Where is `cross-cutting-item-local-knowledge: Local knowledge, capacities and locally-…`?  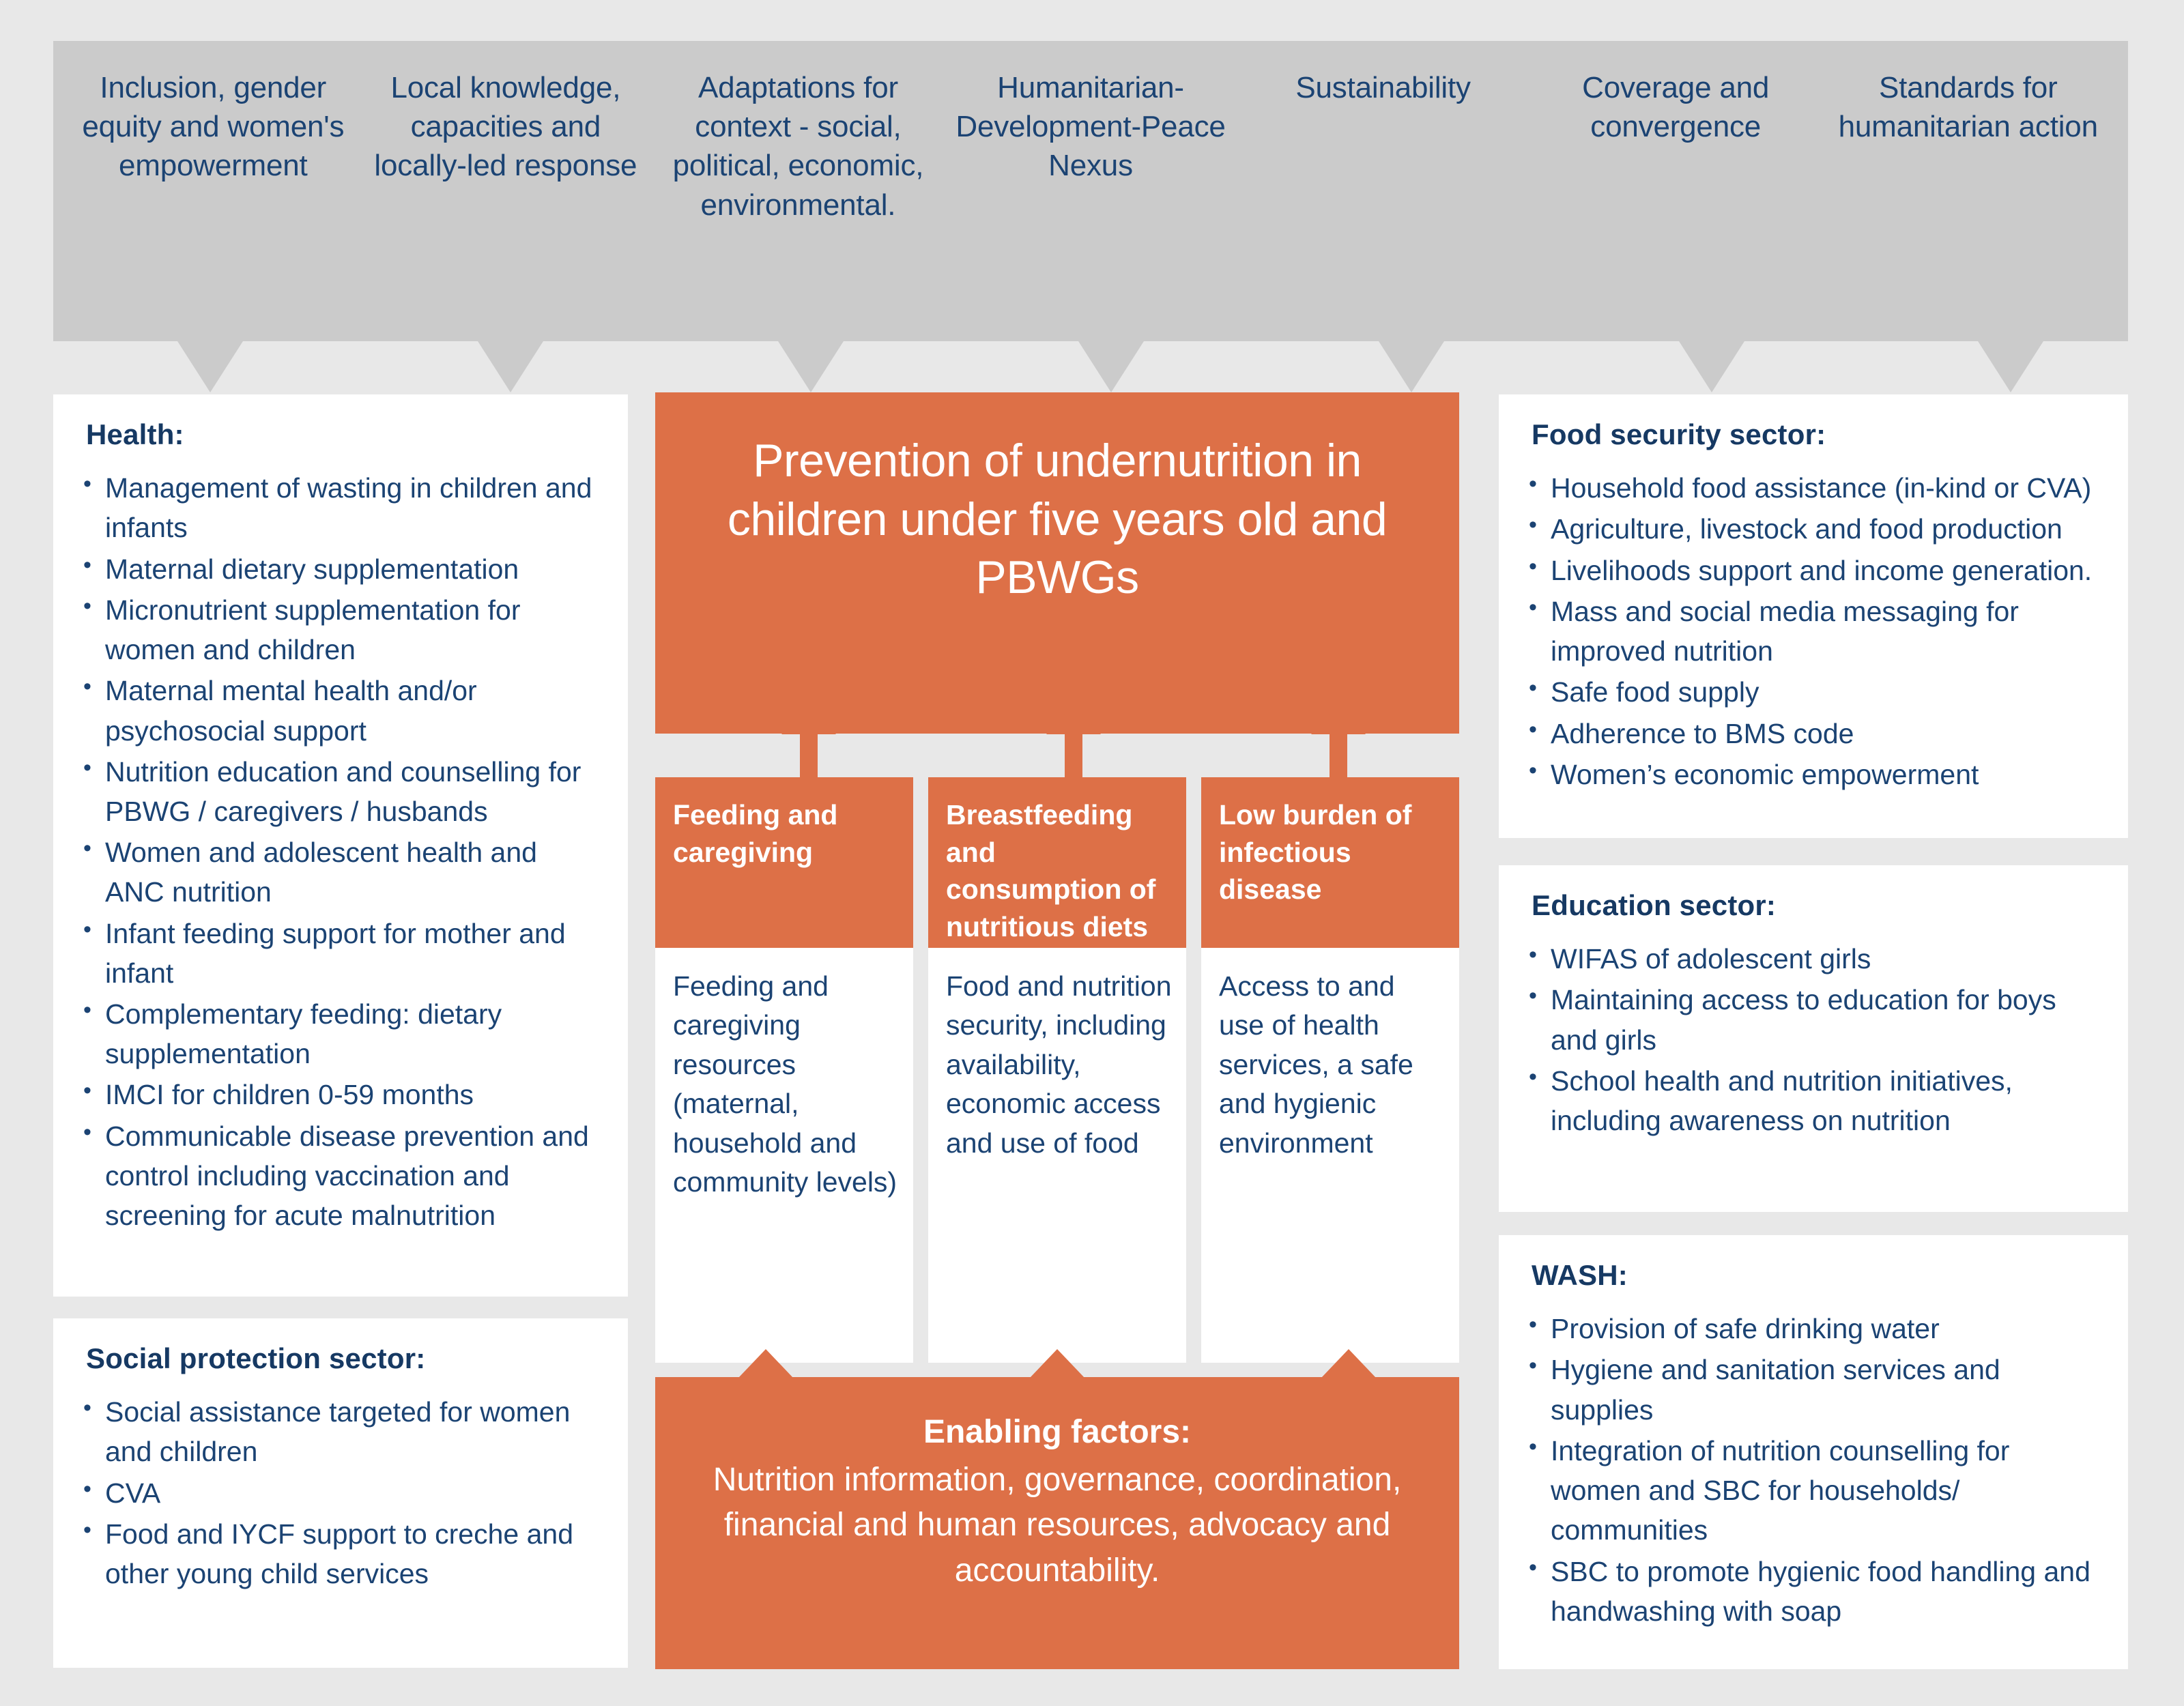 cross-cutting-item-local-knowledge: Local knowledge, capacities and locally-… is located at coordinates (505, 127).